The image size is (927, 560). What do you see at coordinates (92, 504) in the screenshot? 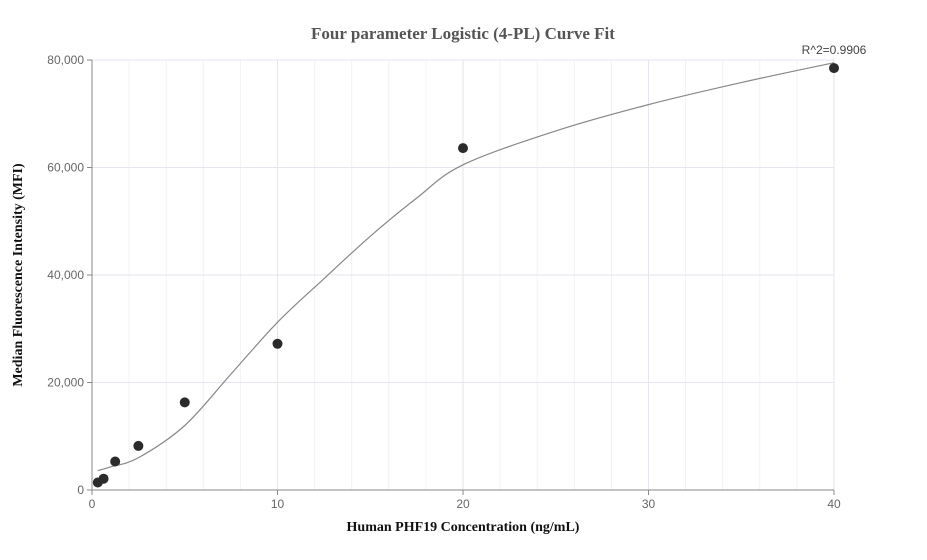
I see `x-tick-label: 0` at bounding box center [92, 504].